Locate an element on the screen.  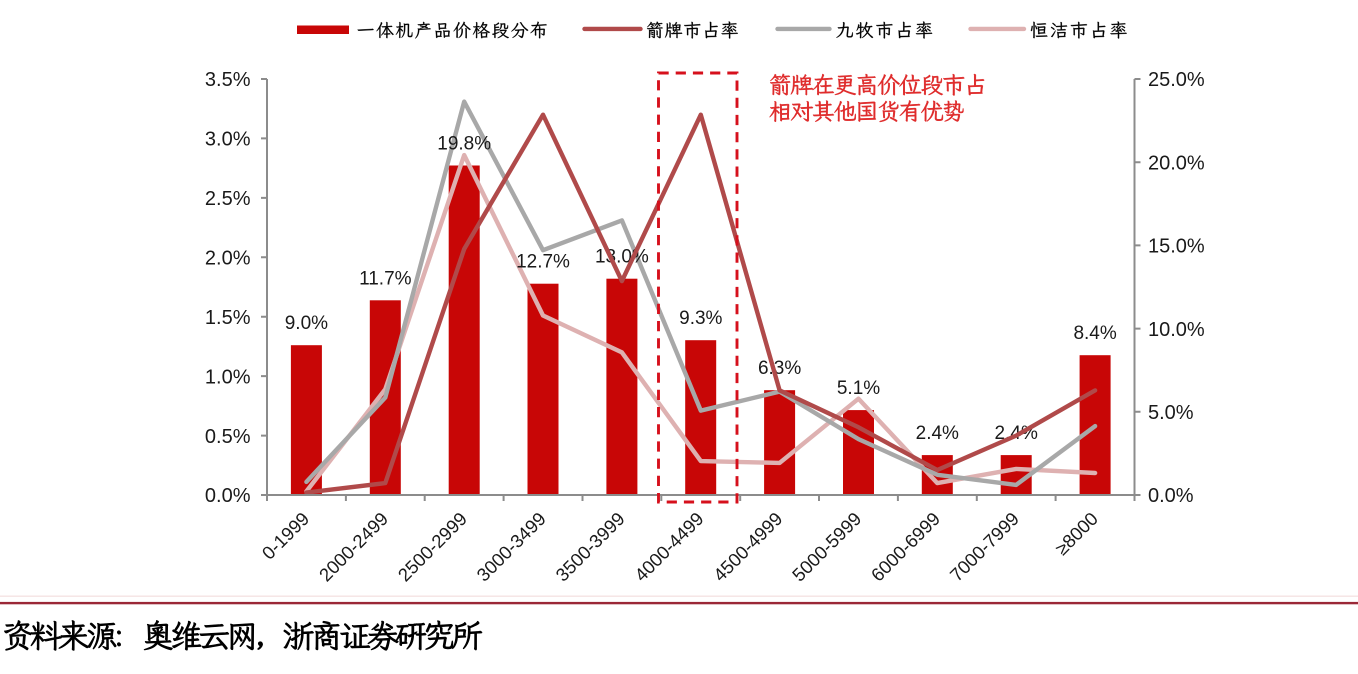
svg-text: 4000-4499 is located at coordinates (668, 546).